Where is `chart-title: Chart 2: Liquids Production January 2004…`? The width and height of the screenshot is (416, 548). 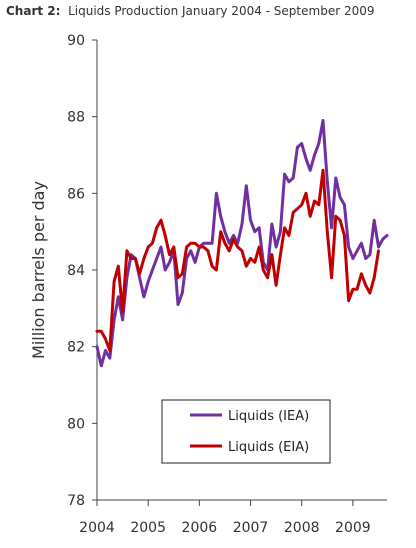
chart-title: Chart 2: Liquids Production January 2004… is located at coordinates (190, 11).